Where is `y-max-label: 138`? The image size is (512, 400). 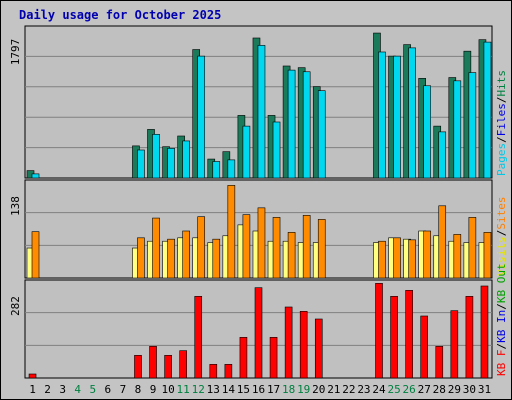 y-max-label: 138 is located at coordinates (15, 206).